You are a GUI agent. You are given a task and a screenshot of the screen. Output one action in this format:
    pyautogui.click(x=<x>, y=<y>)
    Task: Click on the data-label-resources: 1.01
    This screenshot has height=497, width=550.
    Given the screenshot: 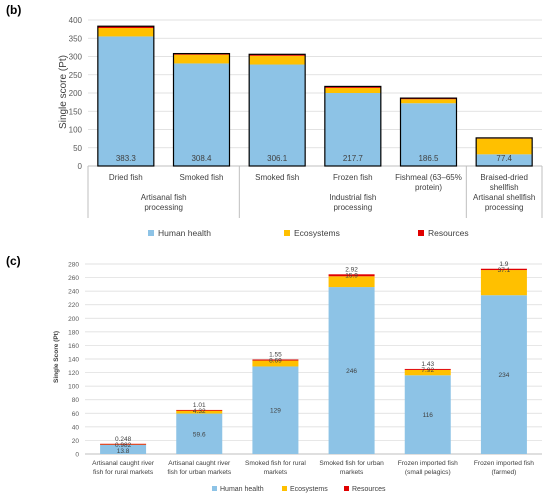 What is the action you would take?
    pyautogui.click(x=199, y=405)
    